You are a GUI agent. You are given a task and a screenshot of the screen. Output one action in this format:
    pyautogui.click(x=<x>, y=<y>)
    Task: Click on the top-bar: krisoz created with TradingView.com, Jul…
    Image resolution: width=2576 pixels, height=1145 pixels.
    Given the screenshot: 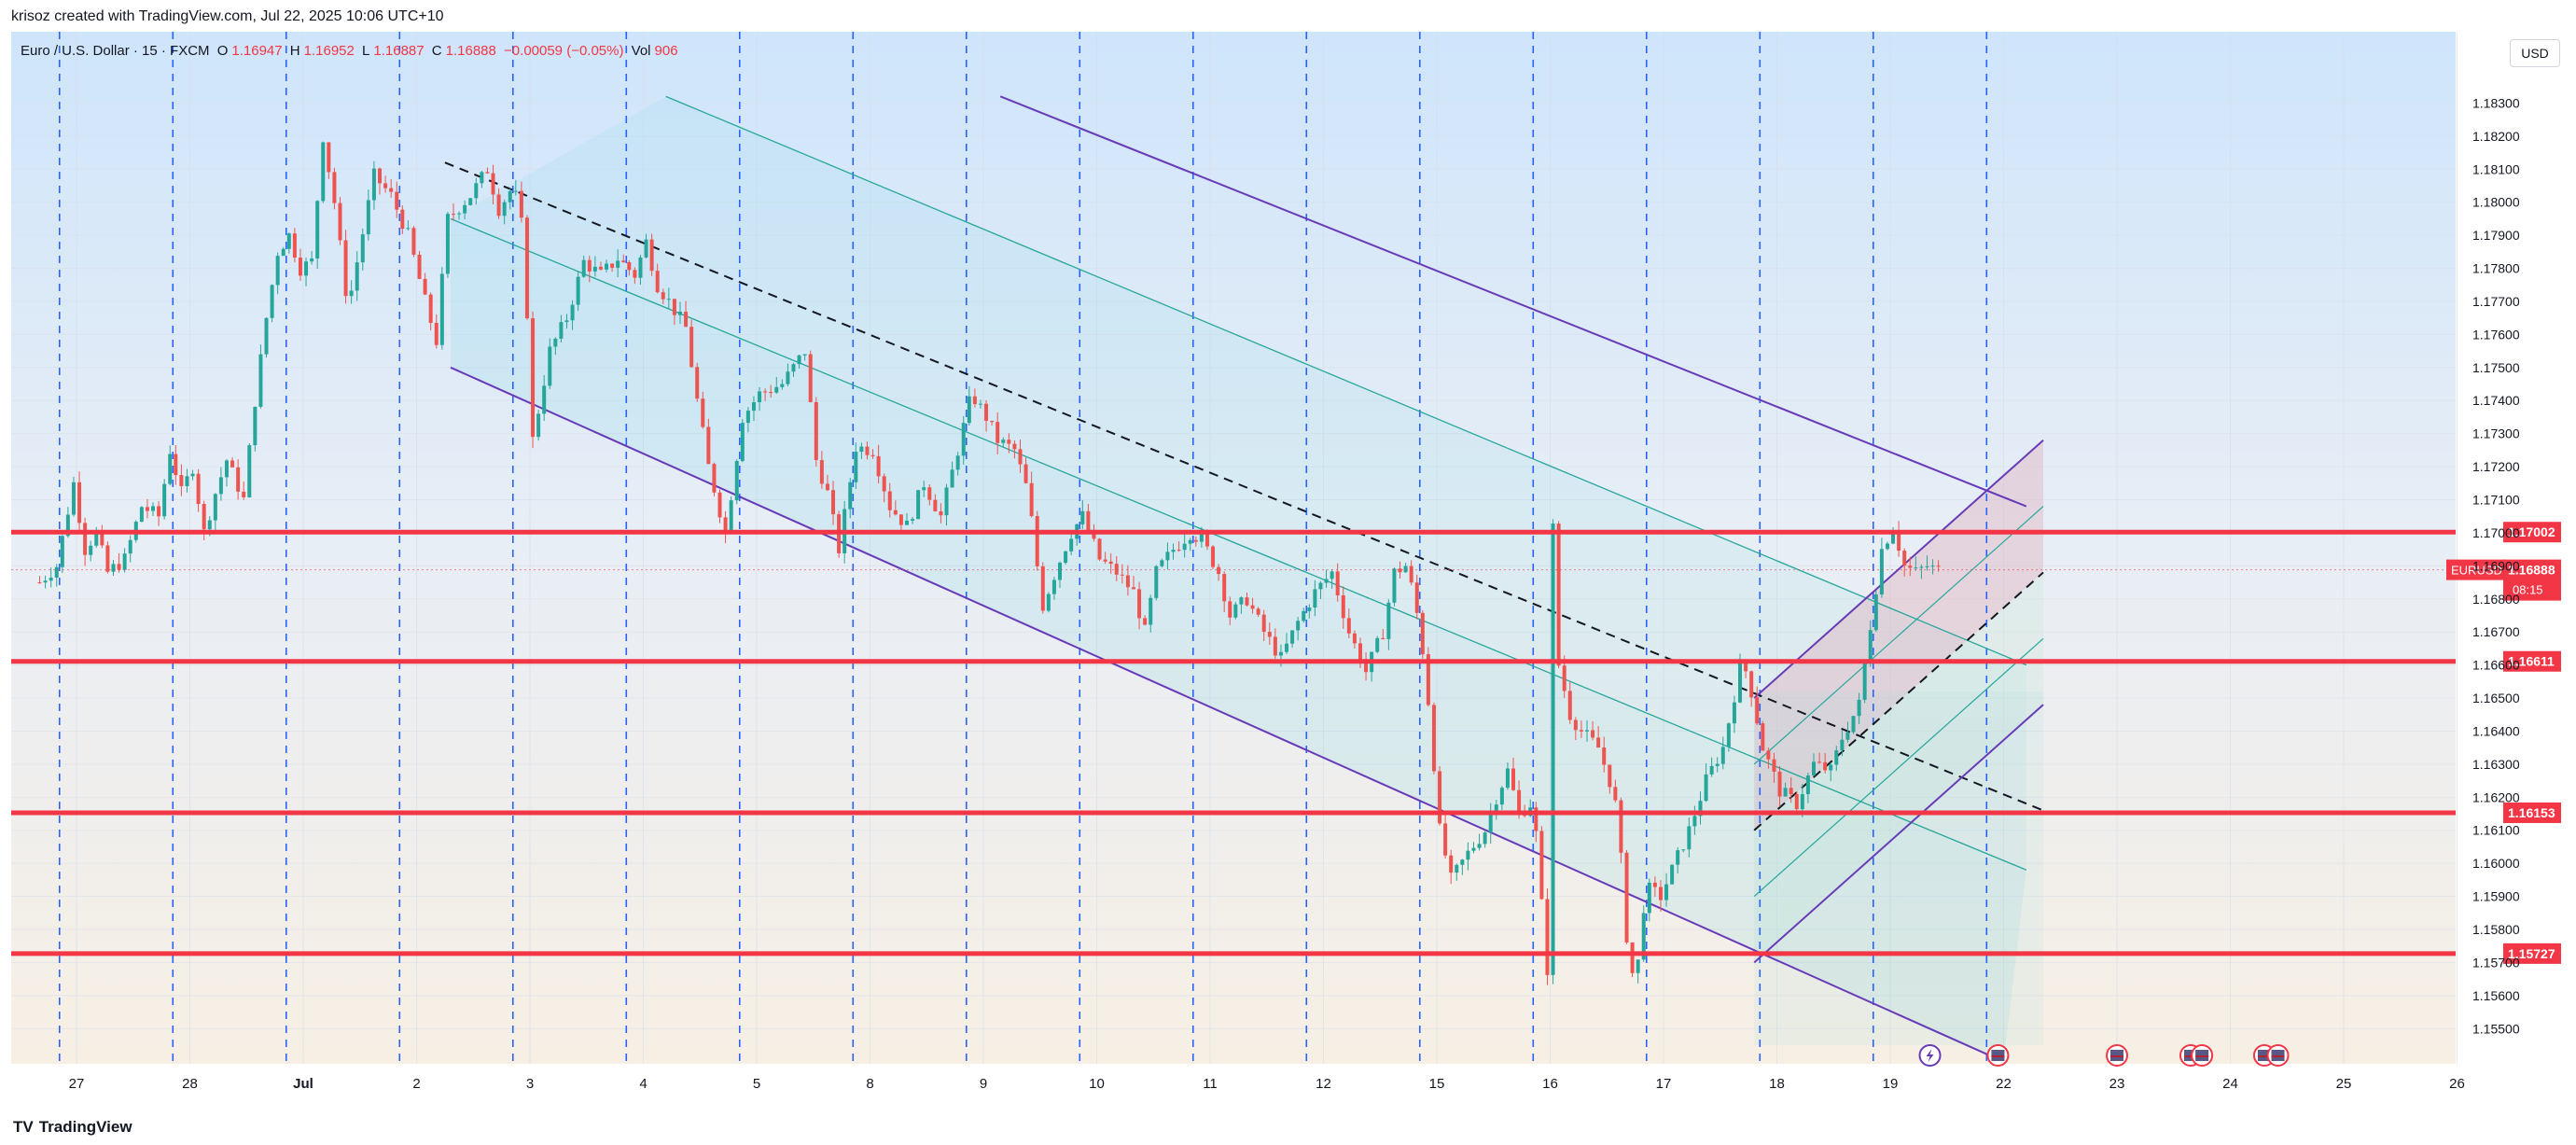 What is the action you would take?
    pyautogui.click(x=1288, y=16)
    